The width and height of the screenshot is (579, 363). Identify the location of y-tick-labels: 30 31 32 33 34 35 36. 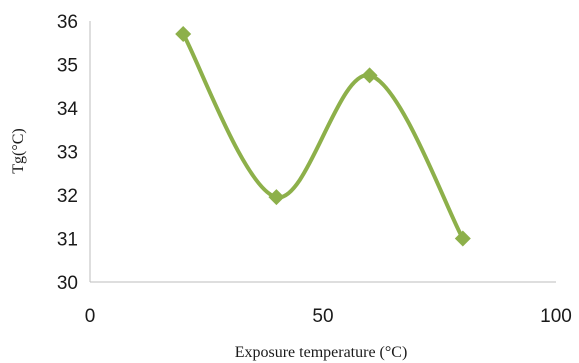
(68, 153).